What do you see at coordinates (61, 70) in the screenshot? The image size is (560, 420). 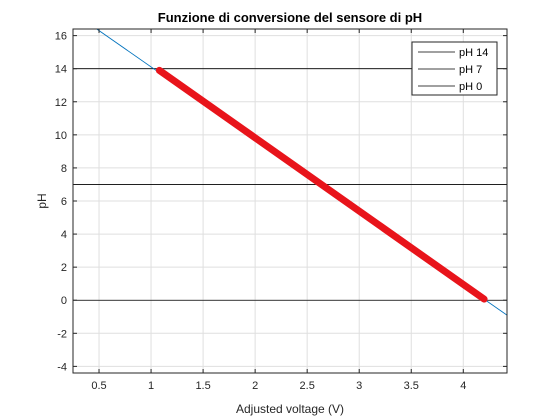 I see `y-tick-label: 14` at bounding box center [61, 70].